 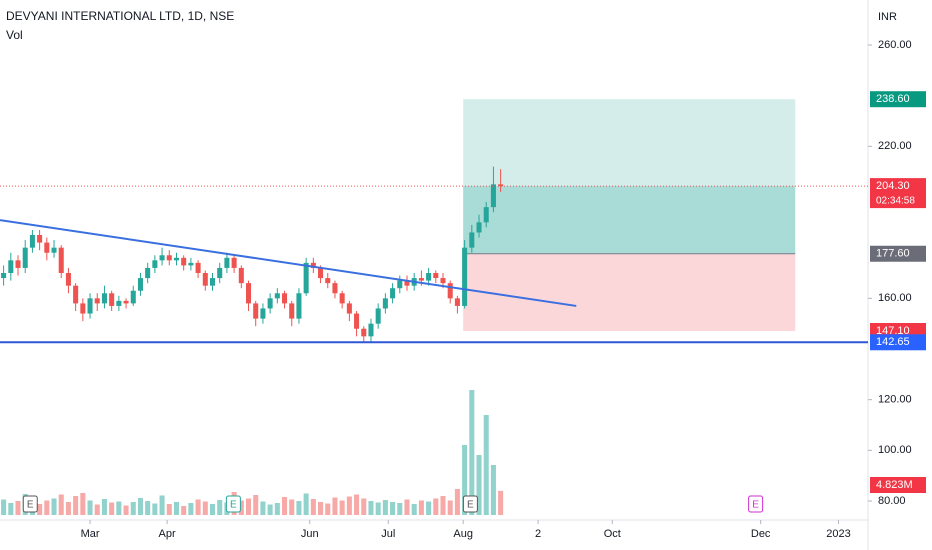 What do you see at coordinates (90, 534) in the screenshot?
I see `x-tick-label: Mar` at bounding box center [90, 534].